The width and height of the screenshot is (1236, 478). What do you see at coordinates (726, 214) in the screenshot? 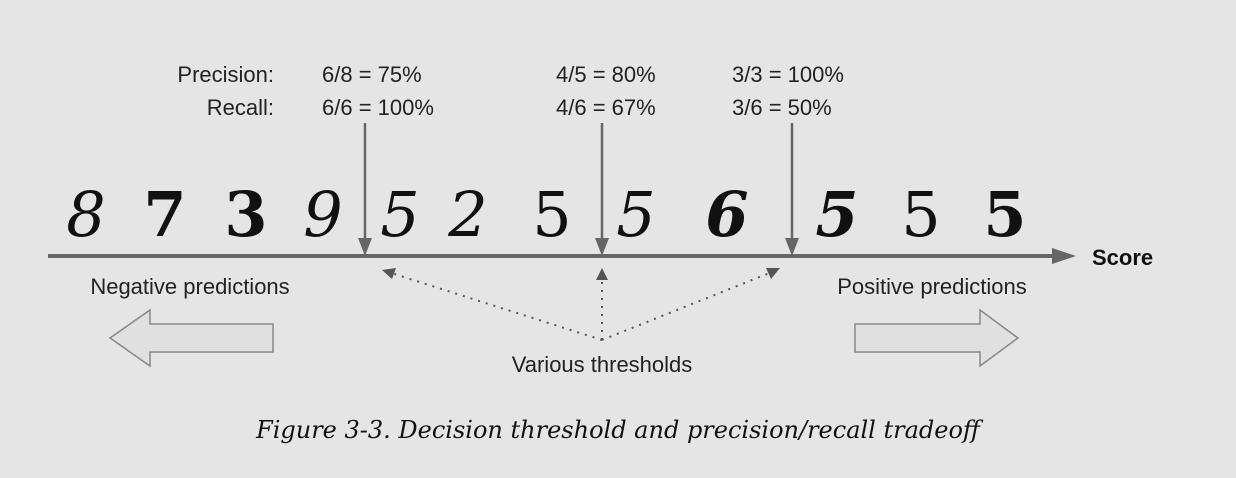
I see `digit-9: 6` at bounding box center [726, 214].